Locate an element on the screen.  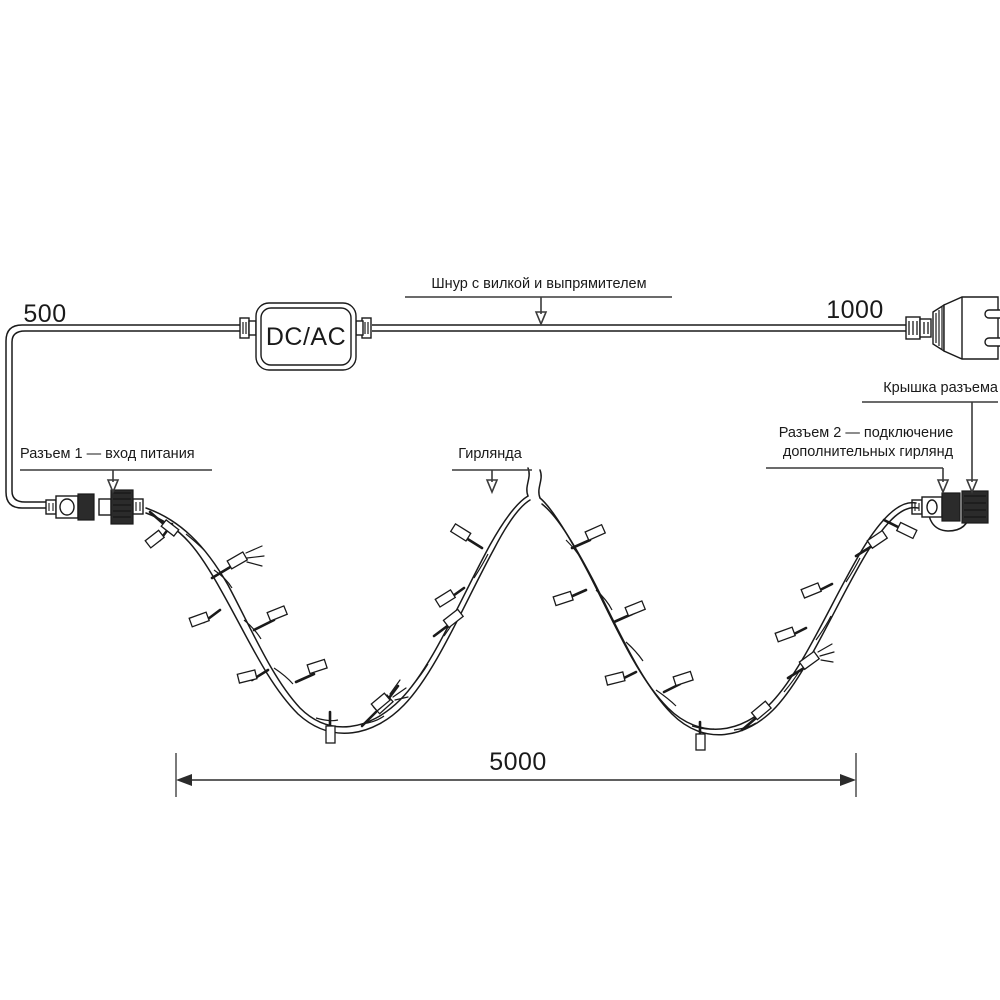
connector-cap-part is located at coordinates (975, 507).